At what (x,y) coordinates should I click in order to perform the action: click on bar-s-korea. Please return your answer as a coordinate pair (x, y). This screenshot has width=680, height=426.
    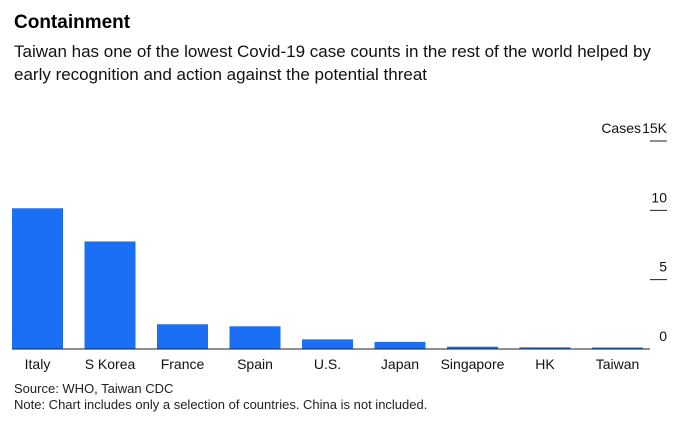
    Looking at the image, I should click on (110, 295).